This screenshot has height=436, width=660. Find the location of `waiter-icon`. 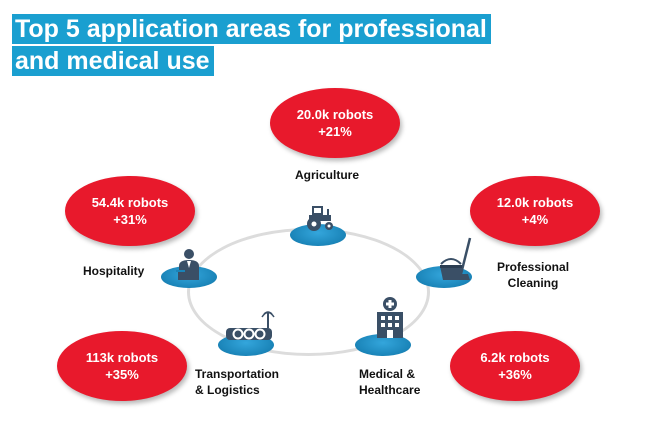

waiter-icon is located at coordinates (187, 264).